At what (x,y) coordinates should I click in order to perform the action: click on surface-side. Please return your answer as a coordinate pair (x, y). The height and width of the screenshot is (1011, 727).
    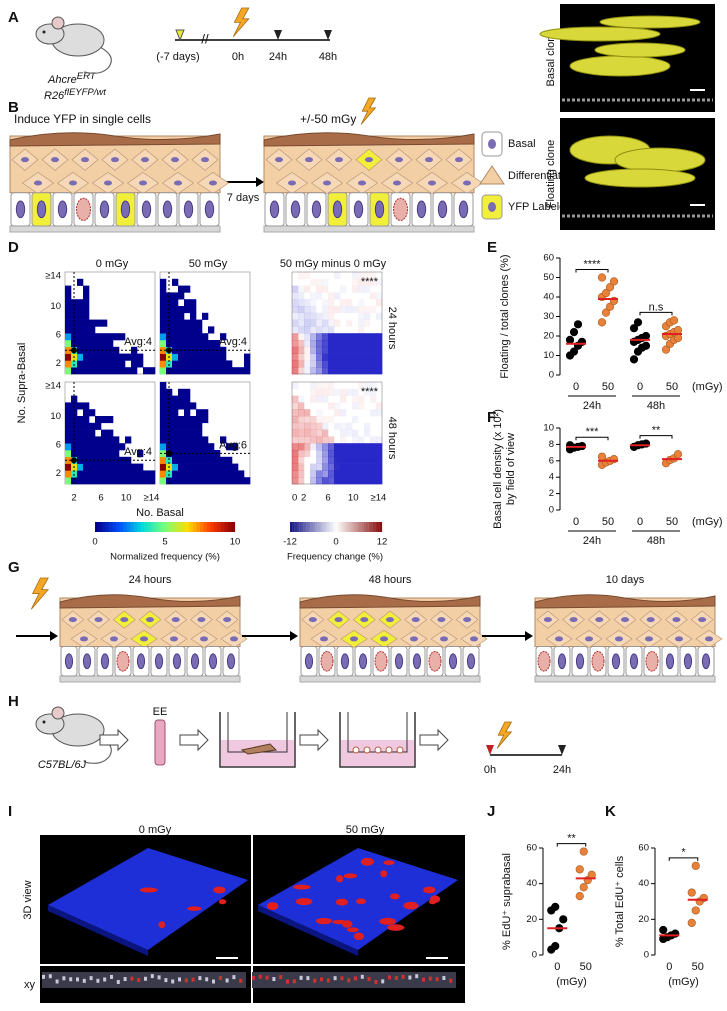
    Looking at the image, I should click on (308, 930).